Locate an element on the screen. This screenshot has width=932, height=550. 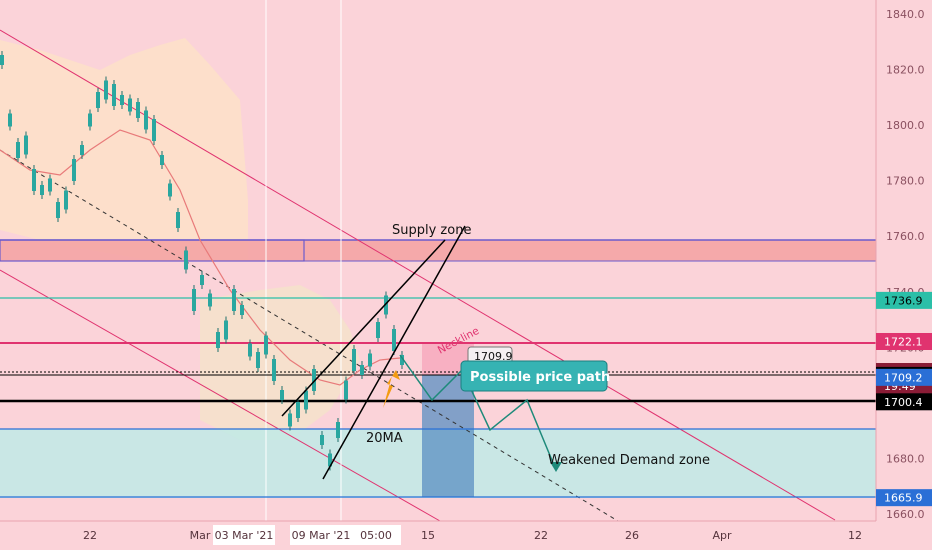
orange-arrow is located at coordinates (391, 389).